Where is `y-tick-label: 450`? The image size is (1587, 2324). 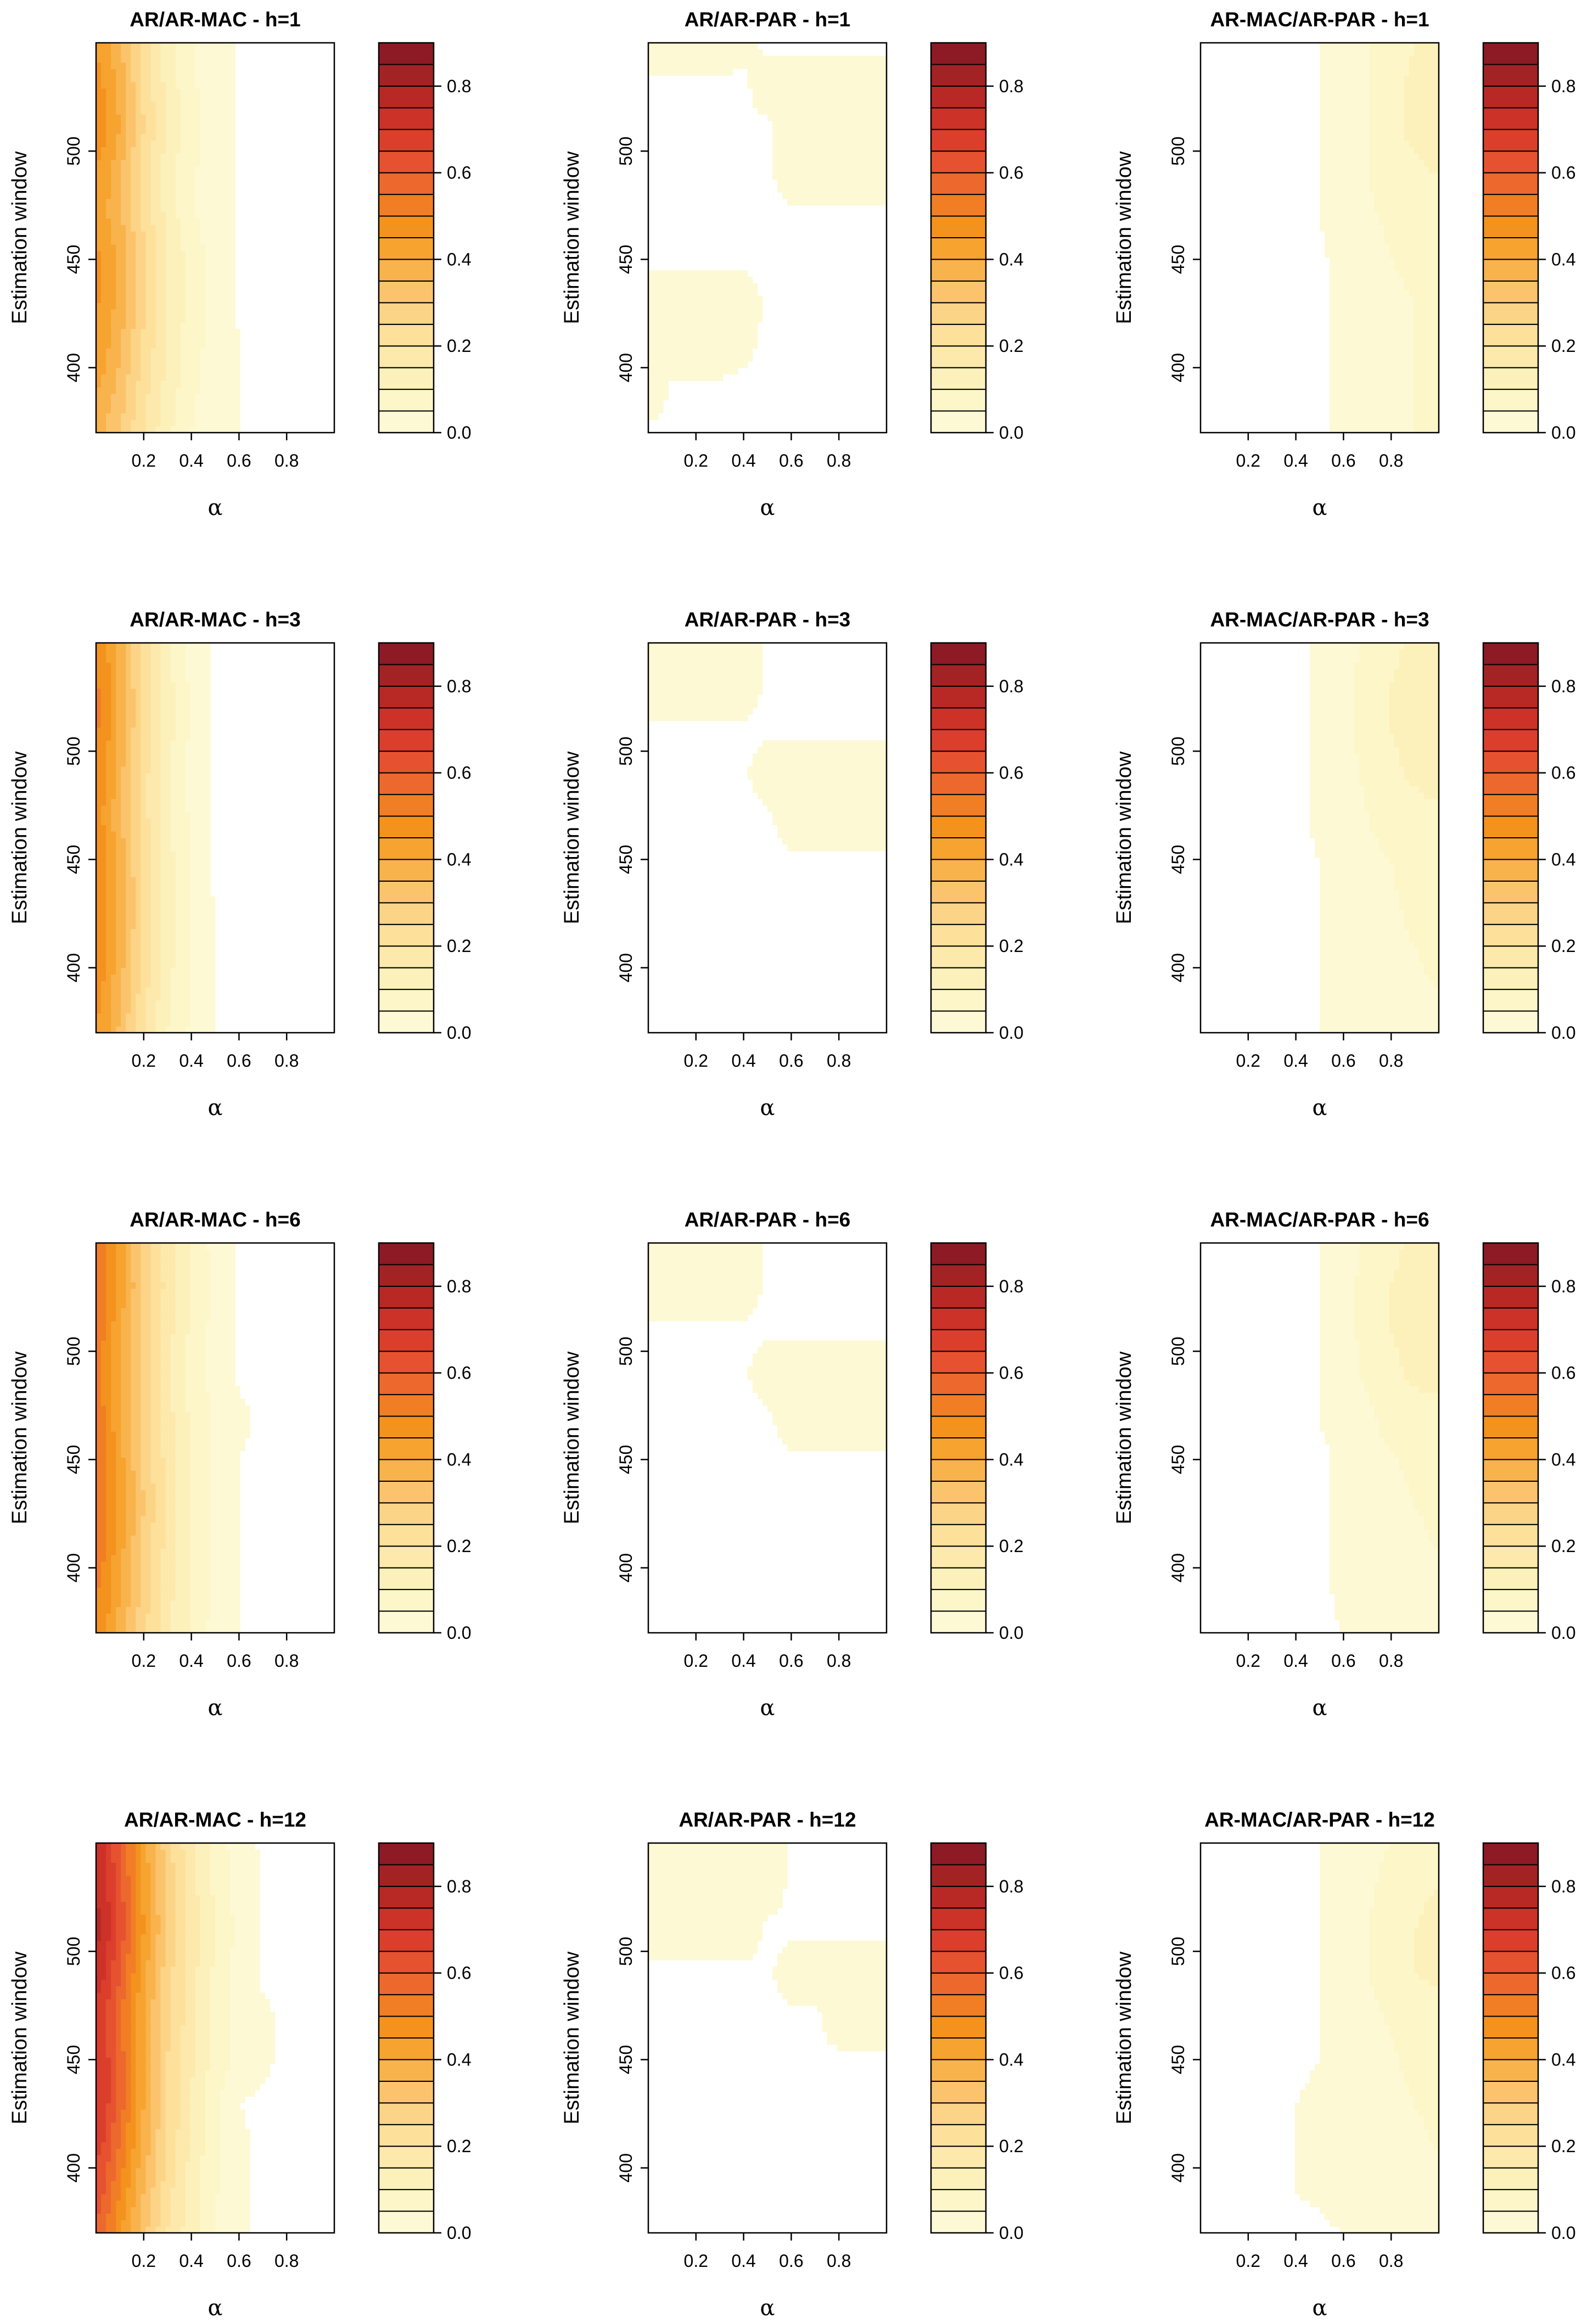
y-tick-label: 450 is located at coordinates (626, 259).